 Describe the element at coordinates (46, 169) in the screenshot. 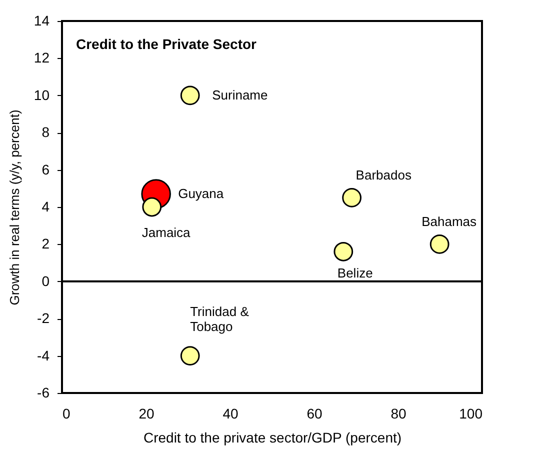

I see `y-tick-label: 6` at that location.